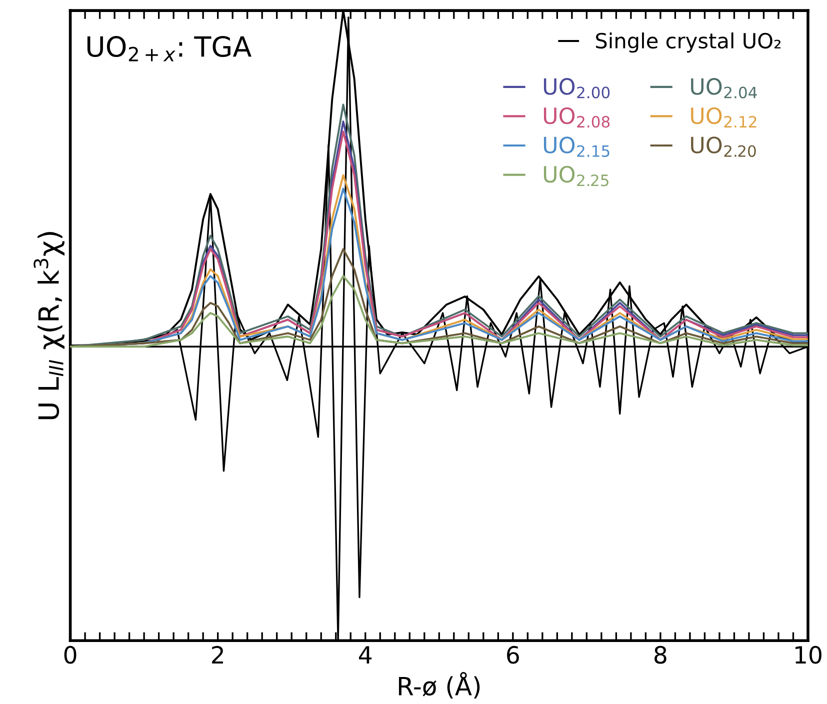  What do you see at coordinates (217, 655) in the screenshot?
I see `x-tick-label: 2` at bounding box center [217, 655].